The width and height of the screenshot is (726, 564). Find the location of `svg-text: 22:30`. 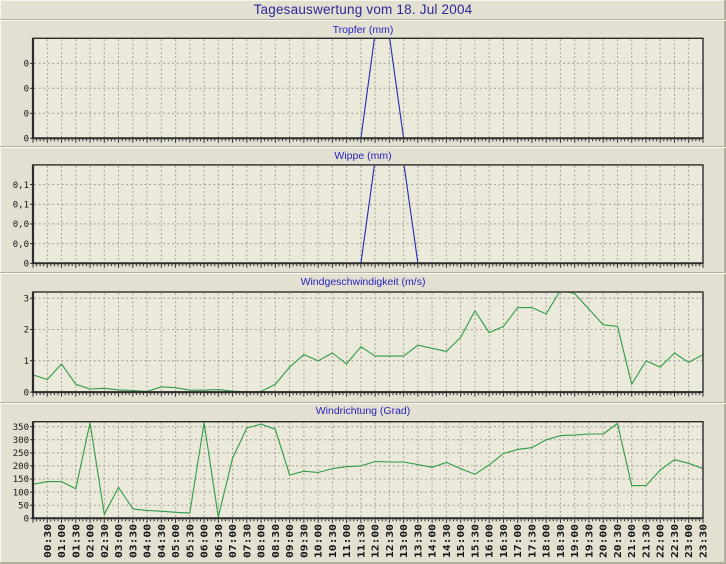

svg-text: 22:30 is located at coordinates (675, 541).